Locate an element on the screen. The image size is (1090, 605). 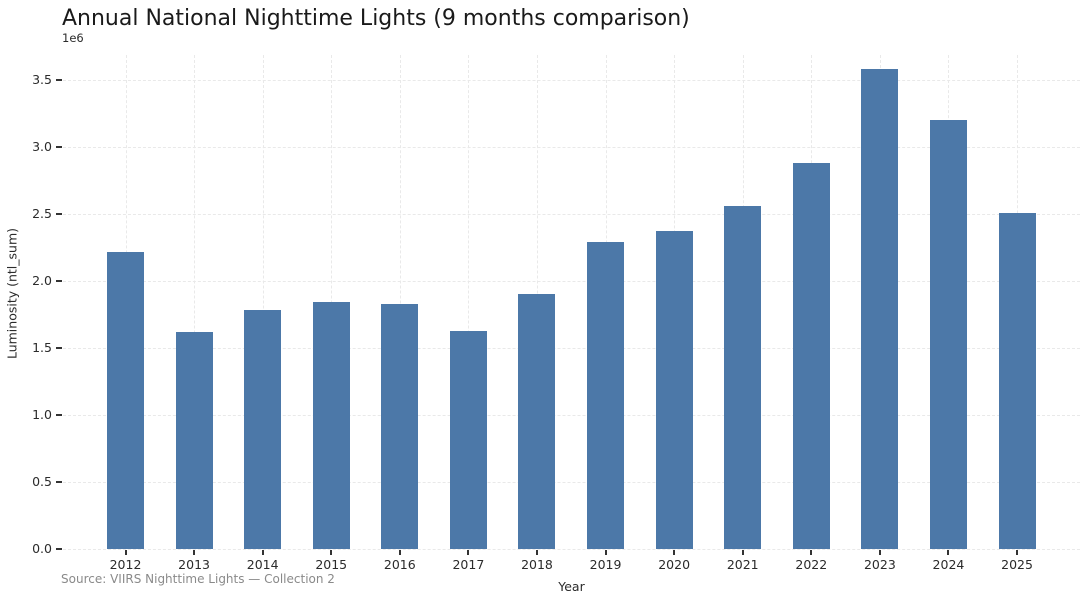
gridline-horizontal-3.0 is located at coordinates (571, 147).